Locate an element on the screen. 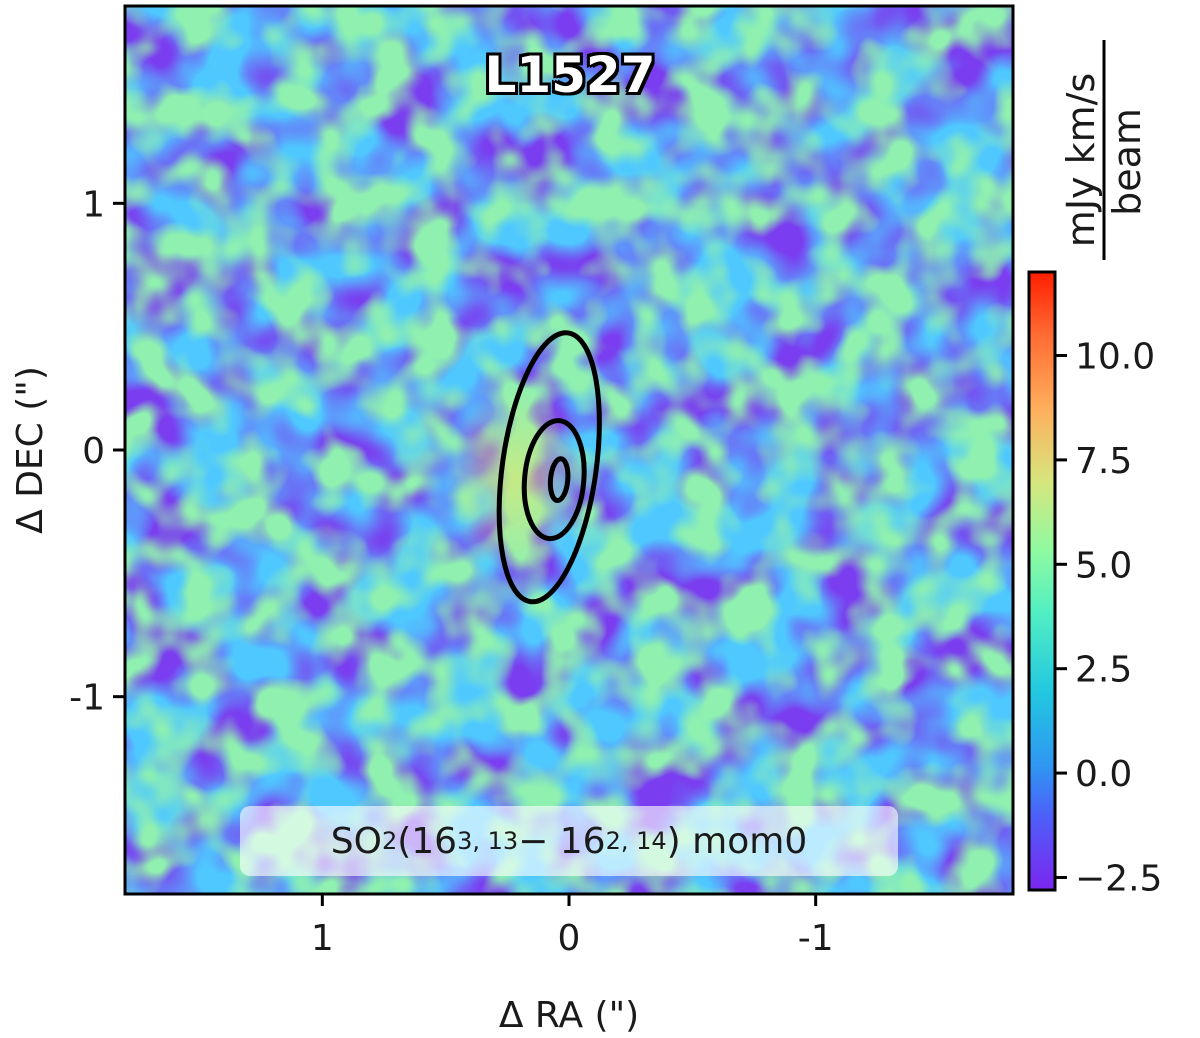  annotation-upper-level: 3, 13 is located at coordinates (488, 841).